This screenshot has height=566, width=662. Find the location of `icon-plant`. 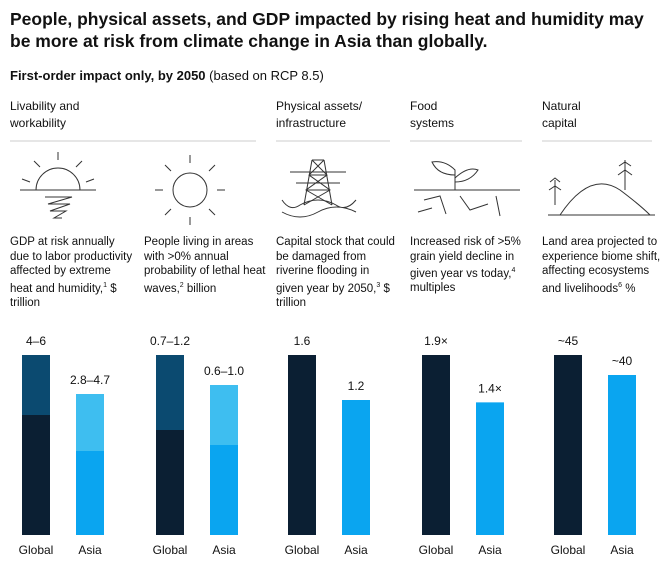

icon-plant is located at coordinates (467, 189).